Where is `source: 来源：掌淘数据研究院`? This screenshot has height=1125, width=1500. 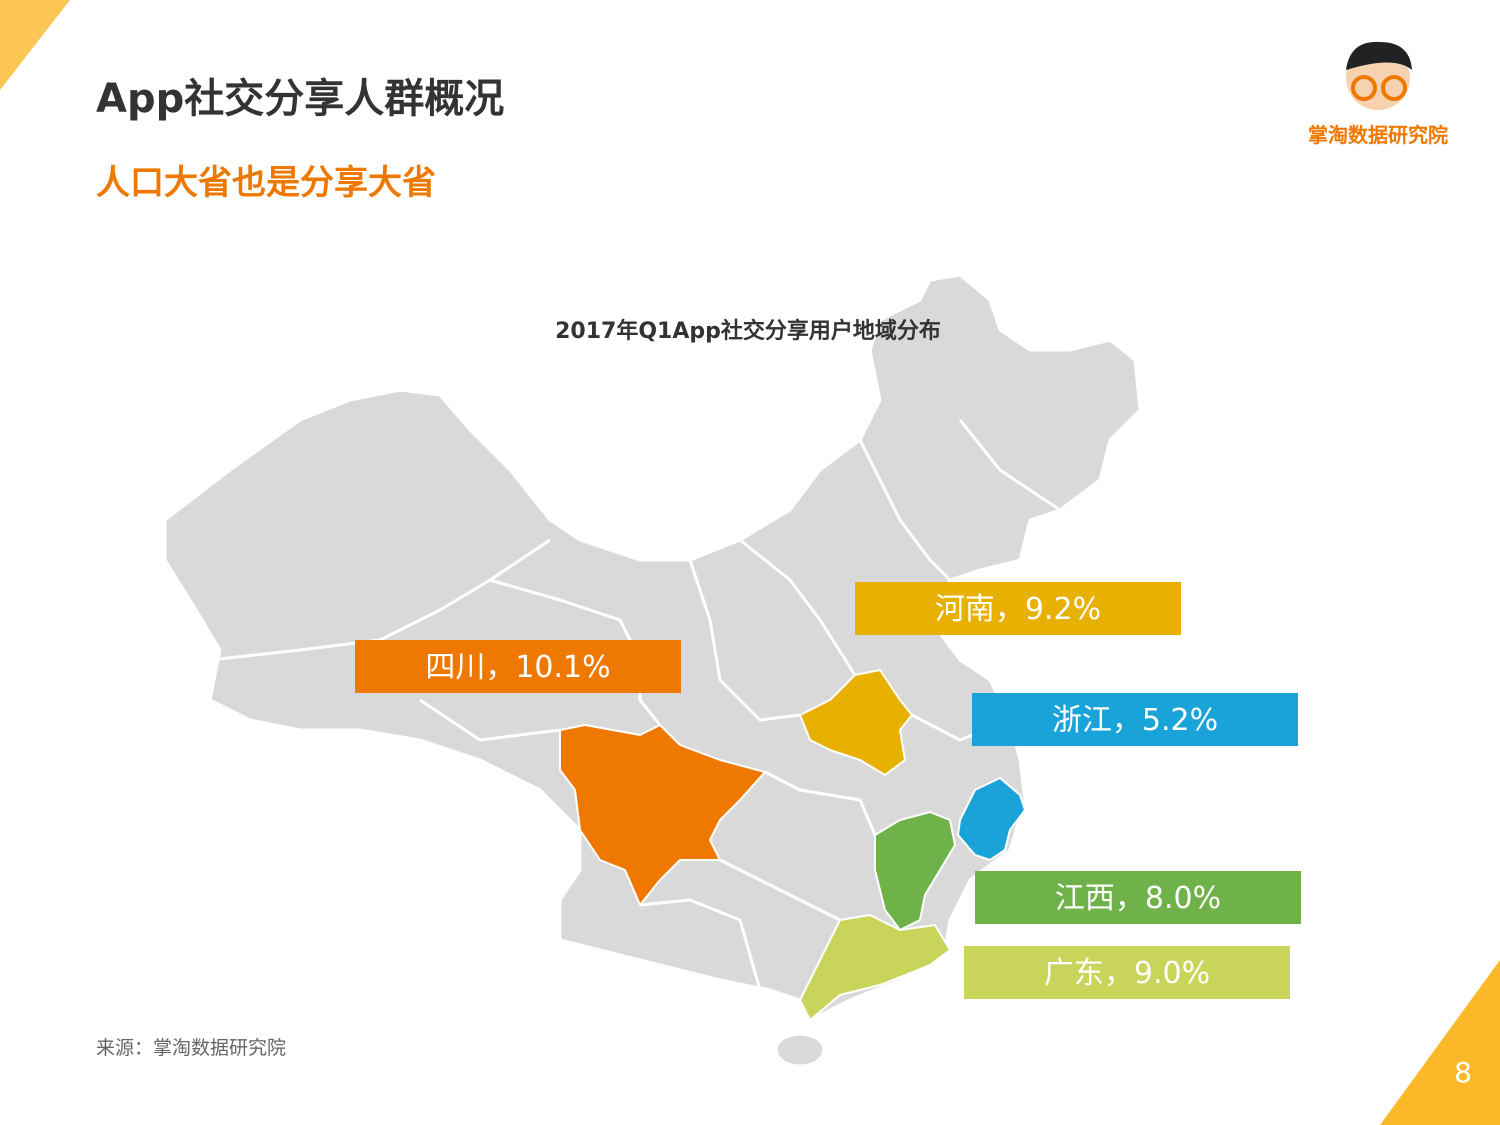
source: 来源：掌淘数据研究院 is located at coordinates (191, 1048).